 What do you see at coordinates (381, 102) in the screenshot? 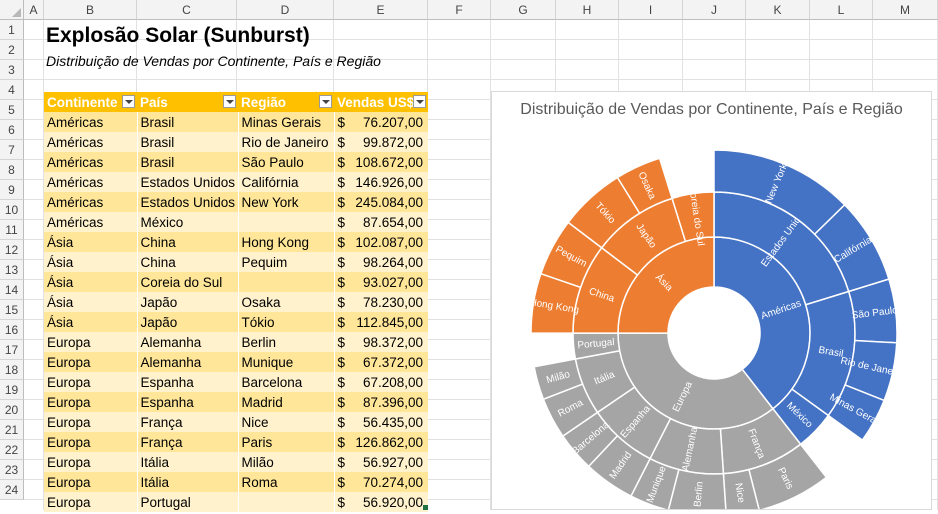
I see `header-vendas: Vendas US$` at bounding box center [381, 102].